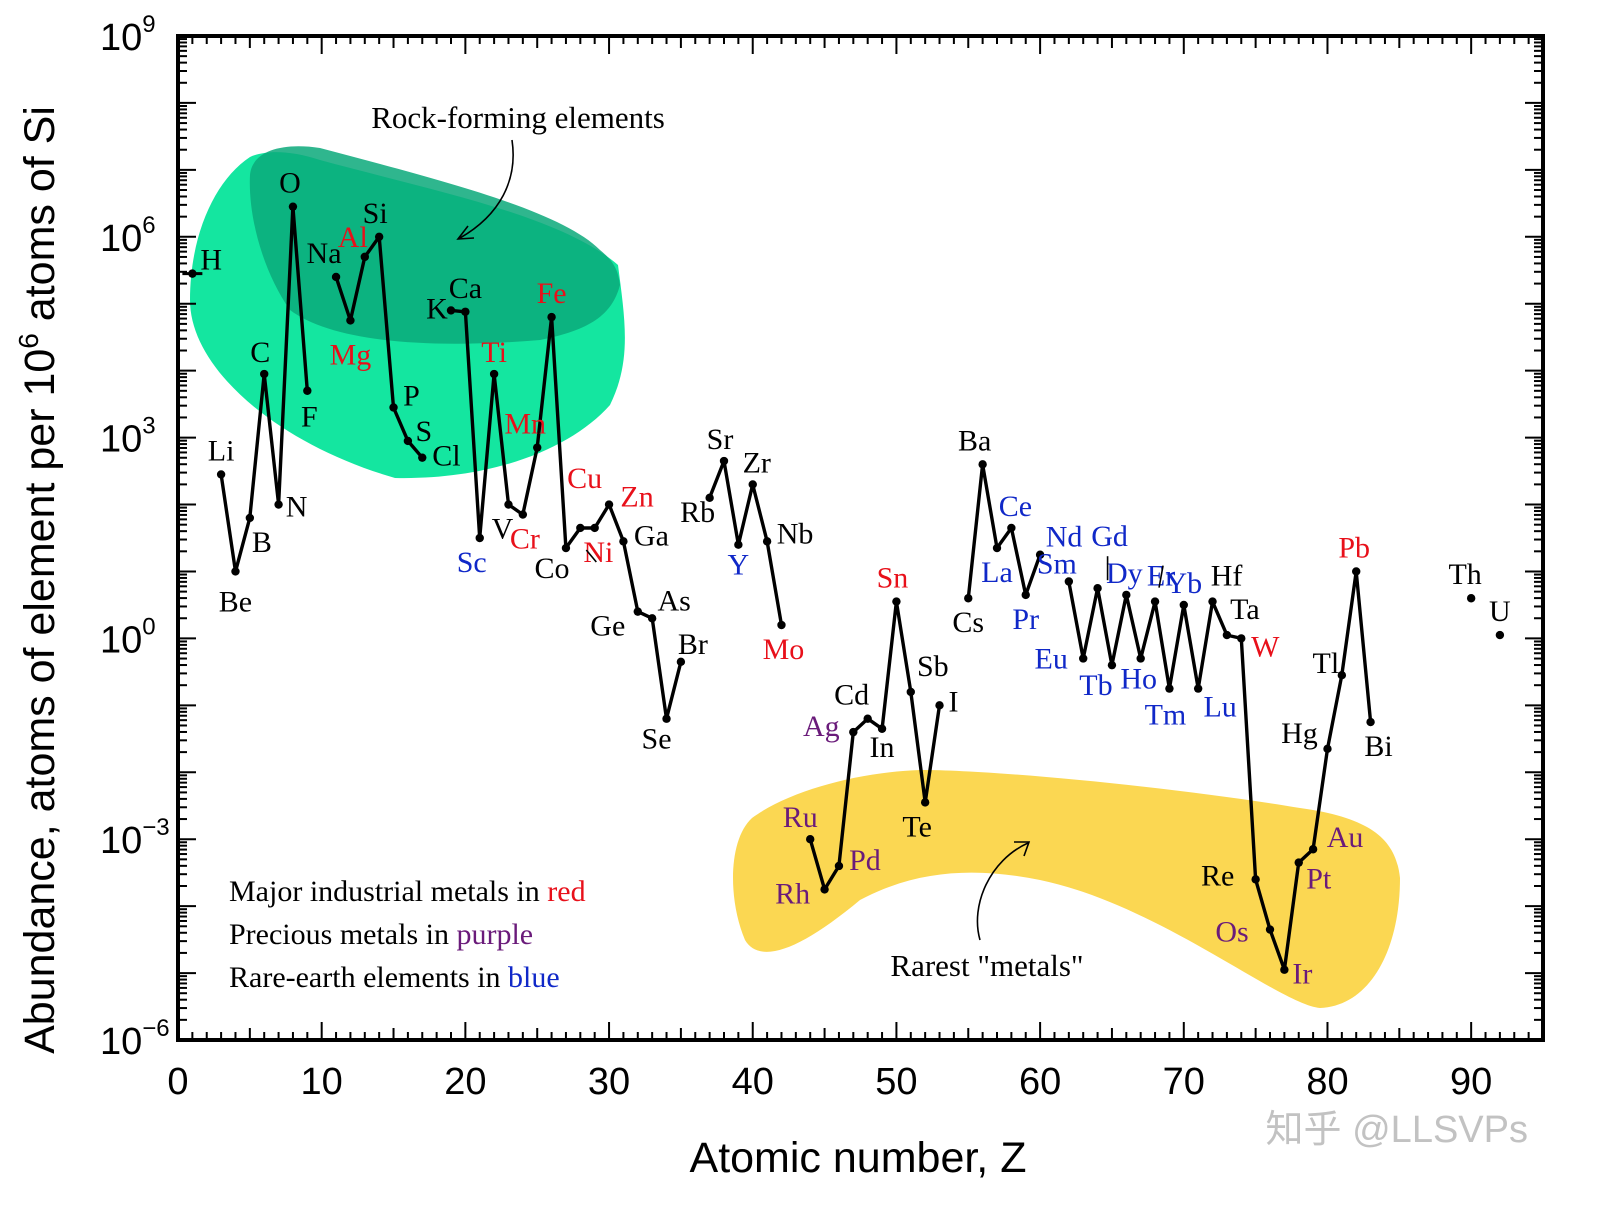 Image resolution: width=1598 pixels, height=1212 pixels. Describe the element at coordinates (135, 1039) in the screenshot. I see `y-tick-label: 10⁻⁶` at that location.